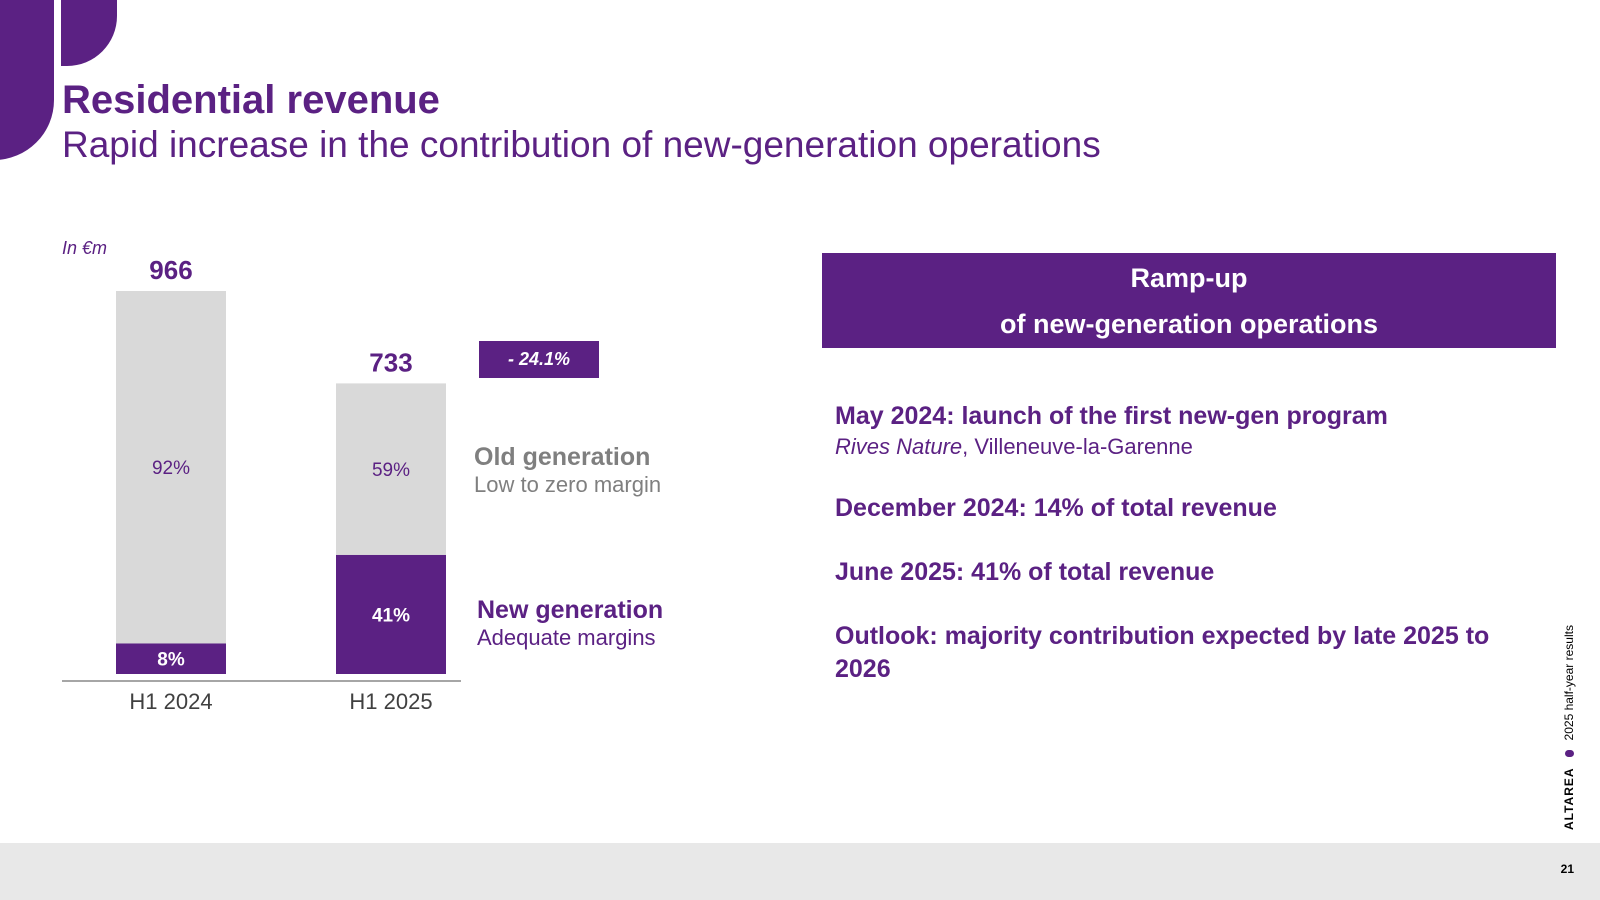  Describe the element at coordinates (390, 701) in the screenshot. I see `x-tick-label: H1 2025` at that location.